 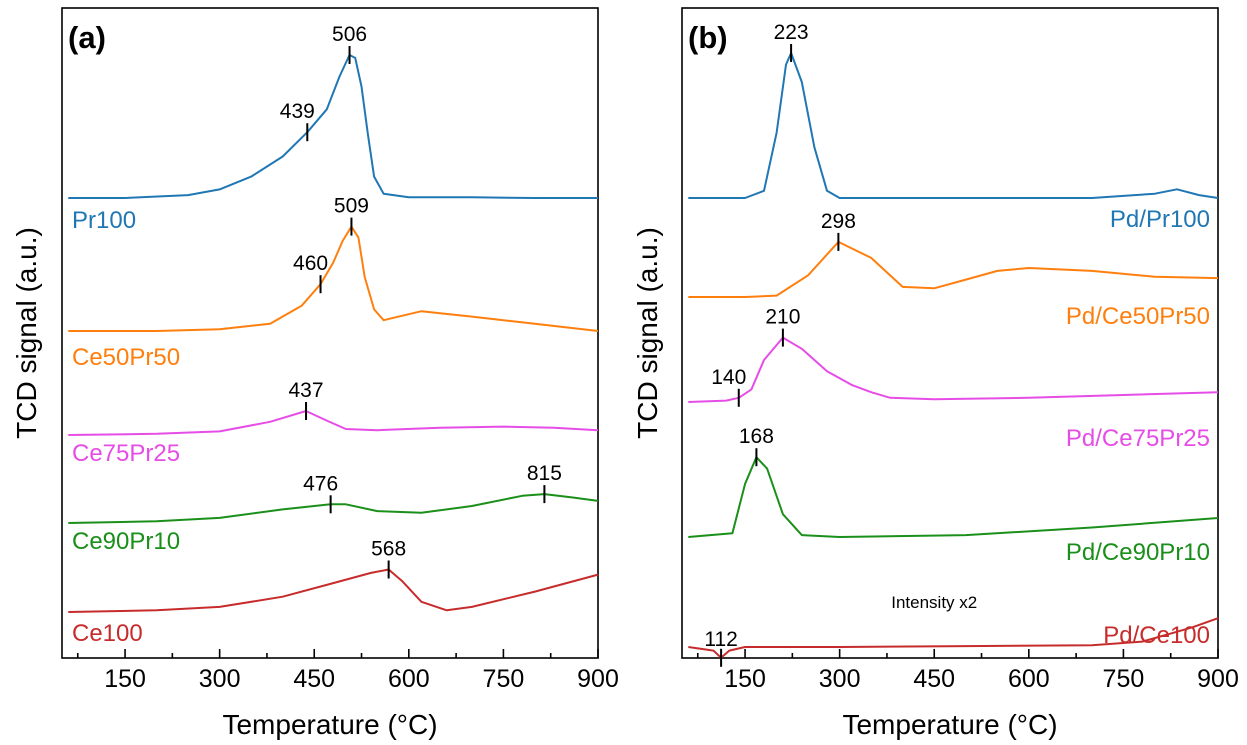 What do you see at coordinates (1138, 316) in the screenshot?
I see `series-label: Pd/Ce50Pr50` at bounding box center [1138, 316].